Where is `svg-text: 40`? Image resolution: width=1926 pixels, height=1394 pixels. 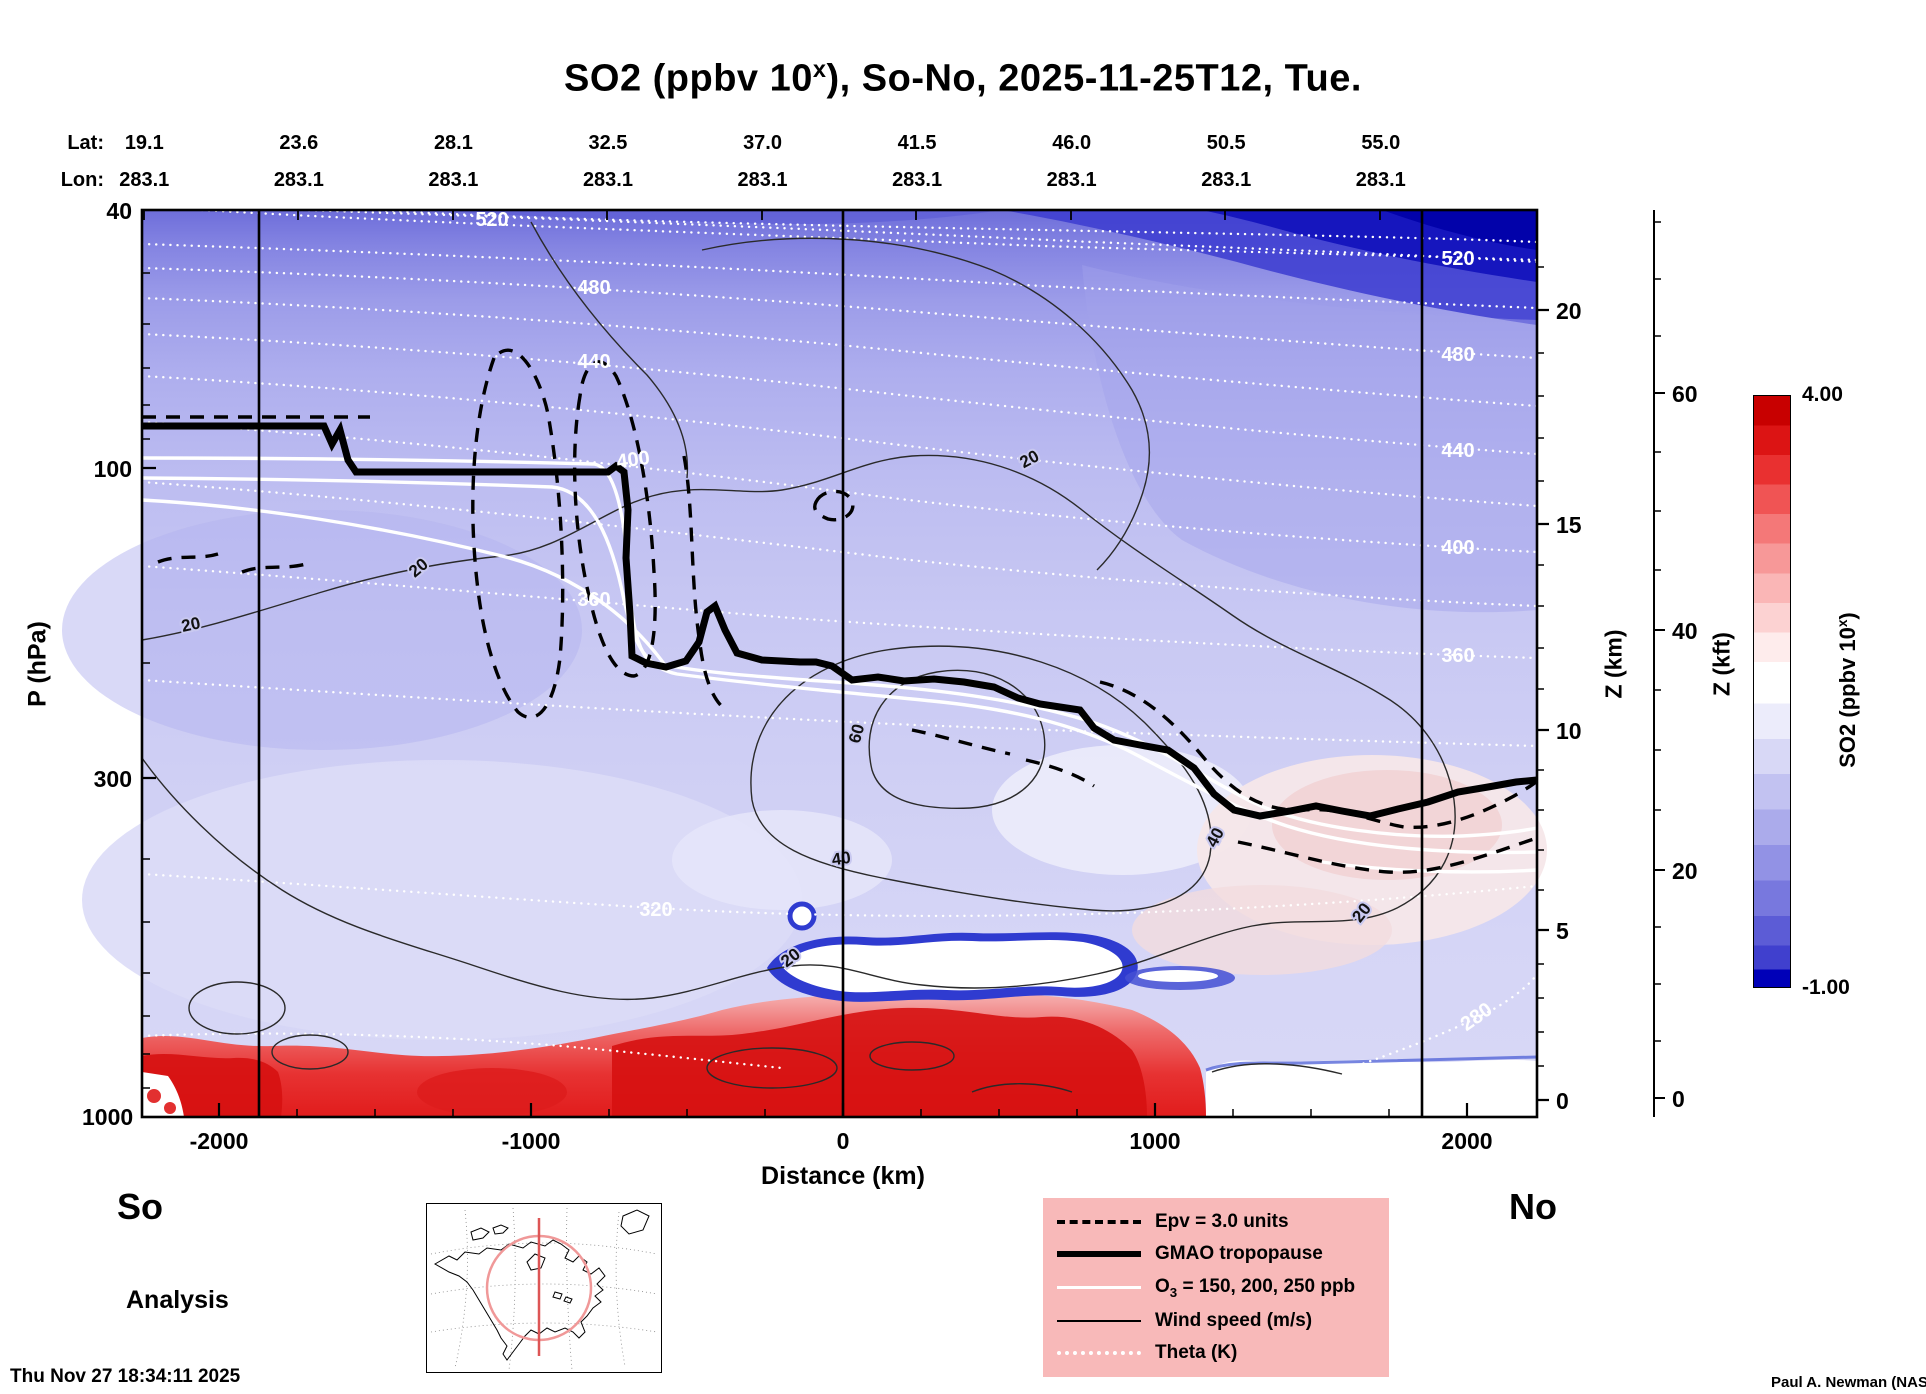
svg-text: 40 is located at coordinates (841, 858).